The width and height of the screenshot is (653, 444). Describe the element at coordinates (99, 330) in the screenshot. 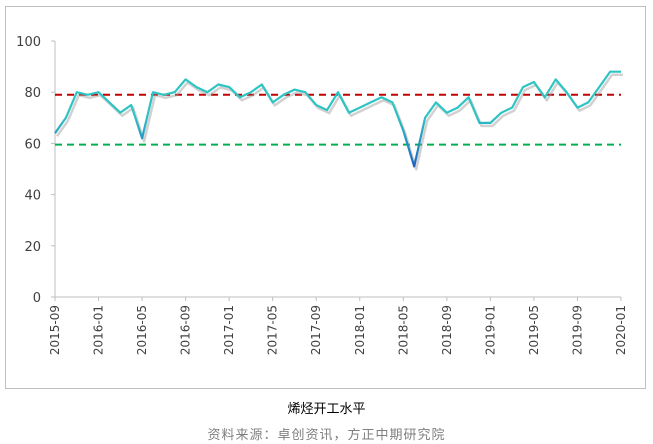

I see `x-tick-label: 2016-01` at that location.